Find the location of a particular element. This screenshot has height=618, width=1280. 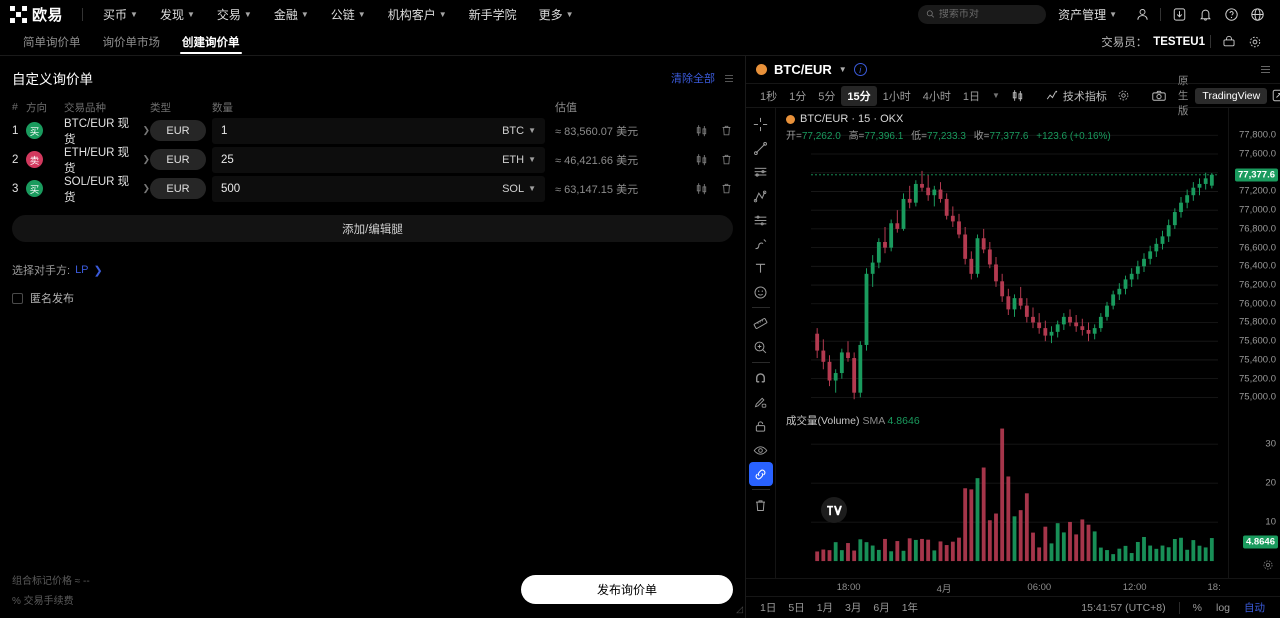

timeframe-5m: 5分 is located at coordinates (827, 96).